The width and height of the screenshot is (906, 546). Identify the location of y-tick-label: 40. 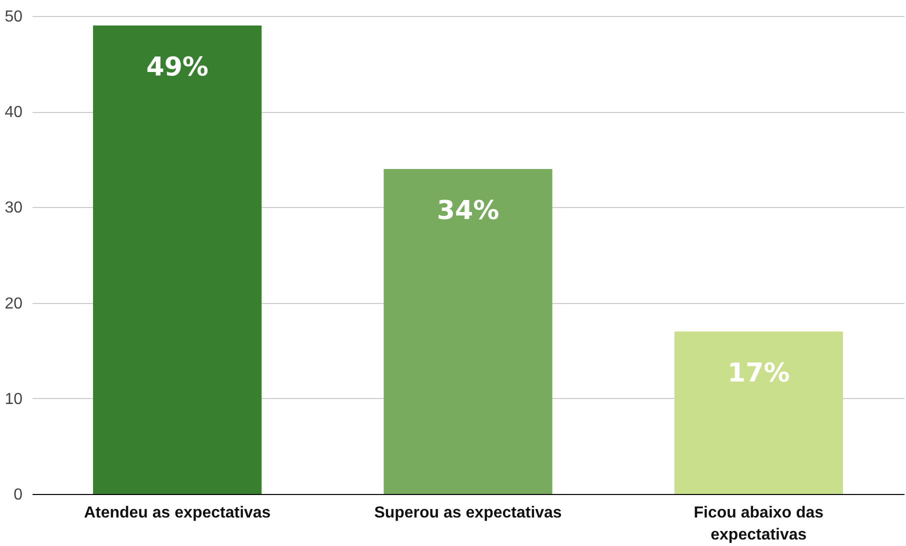
(13, 113).